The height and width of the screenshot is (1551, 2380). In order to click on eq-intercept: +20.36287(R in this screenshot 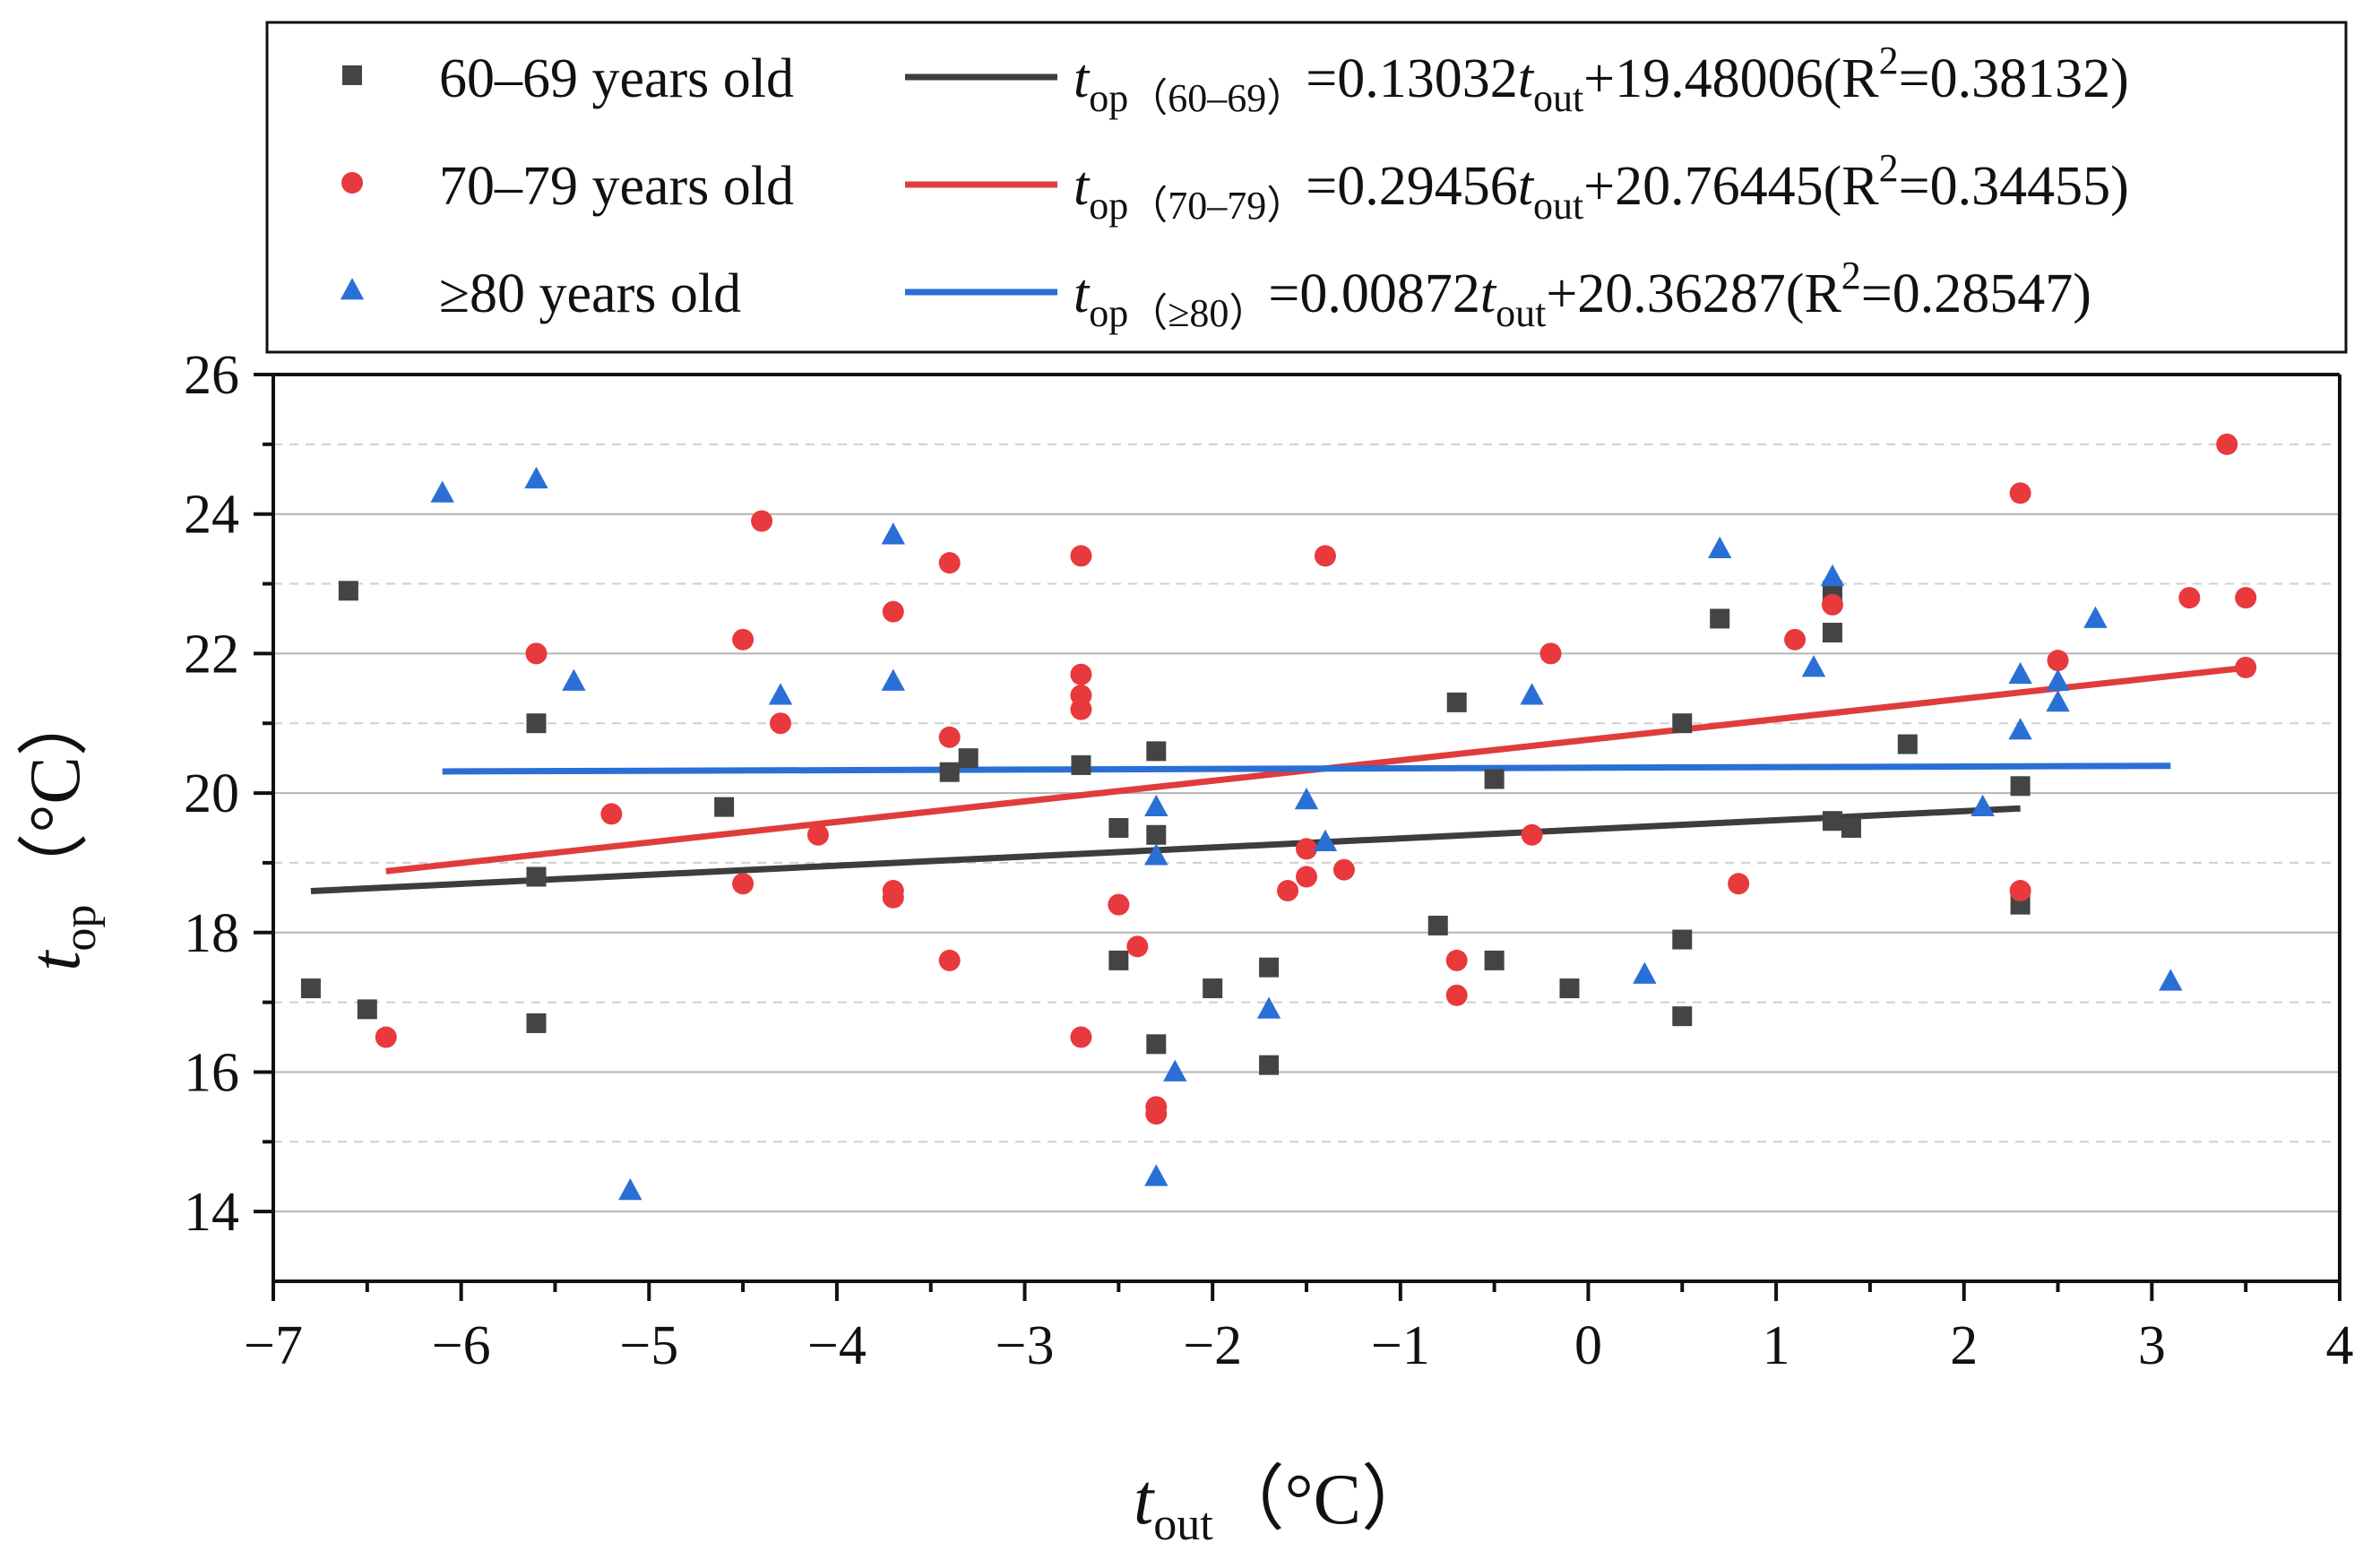, I will do `click(1693, 293)`.